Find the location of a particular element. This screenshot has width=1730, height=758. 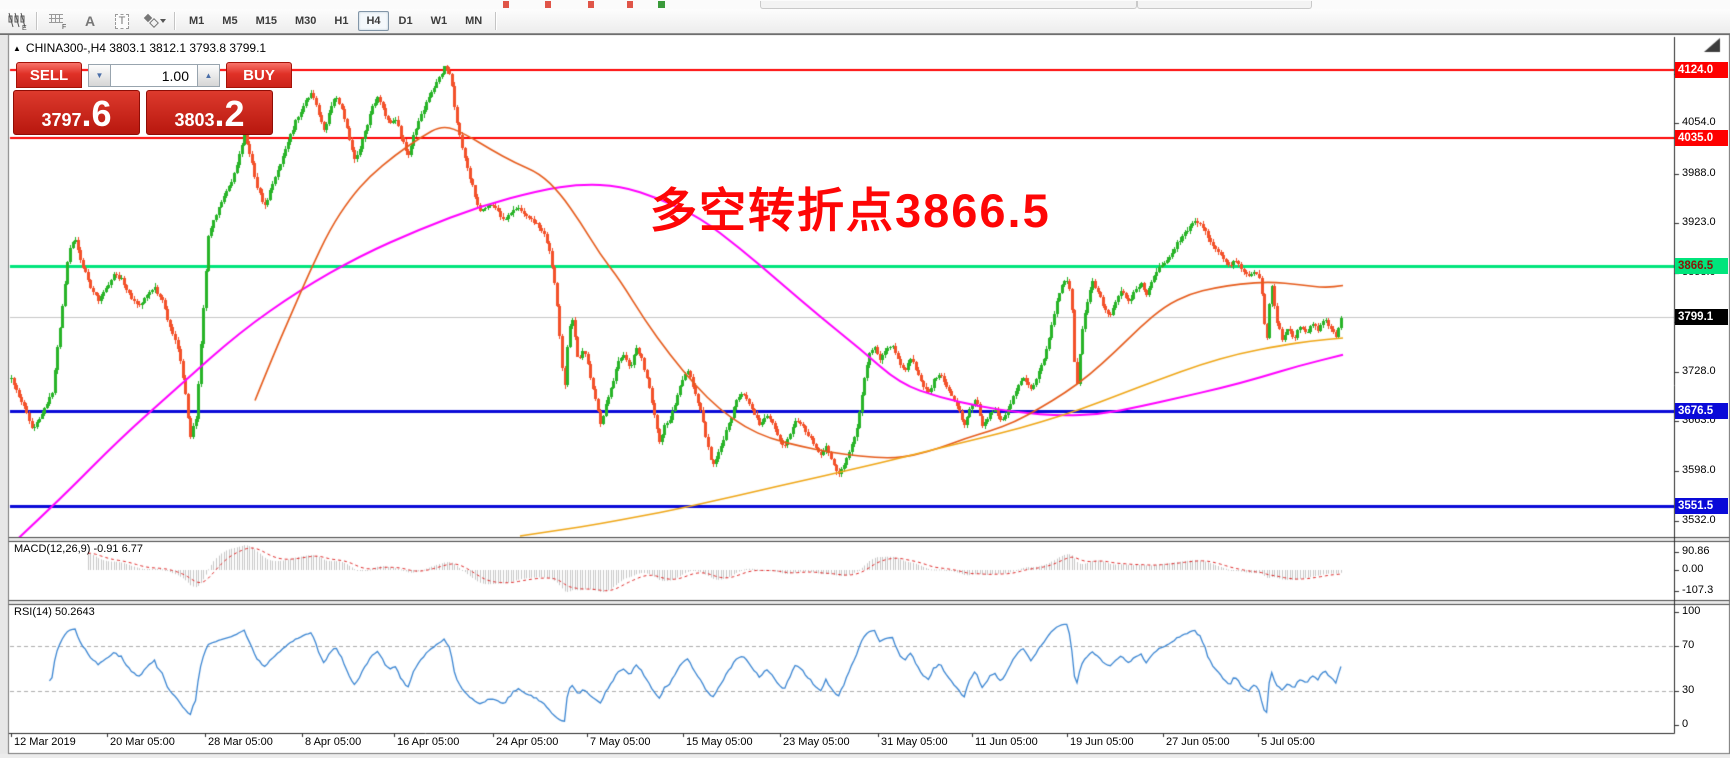

tf-button-m15: M15 is located at coordinates (266, 21).